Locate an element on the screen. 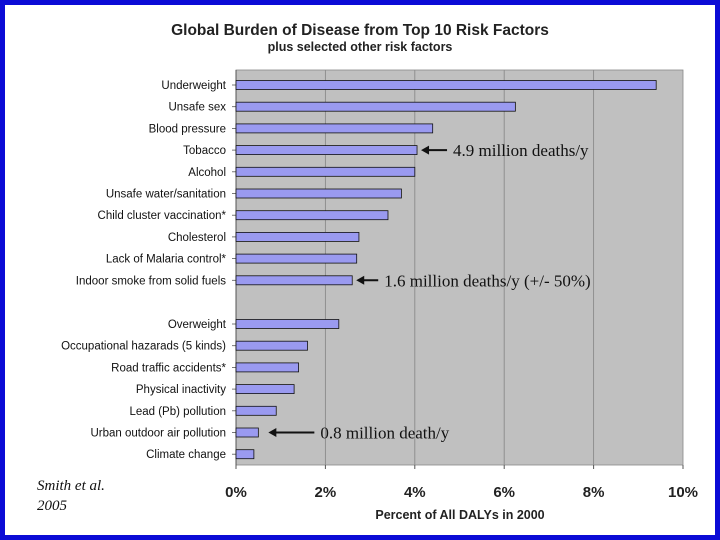 This screenshot has height=540, width=720. x-tick-label: 0% is located at coordinates (236, 492).